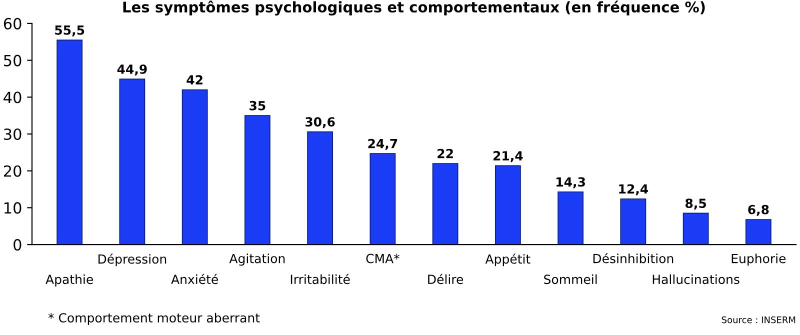  Describe the element at coordinates (13, 98) in the screenshot. I see `y-tick-label: 40` at that location.